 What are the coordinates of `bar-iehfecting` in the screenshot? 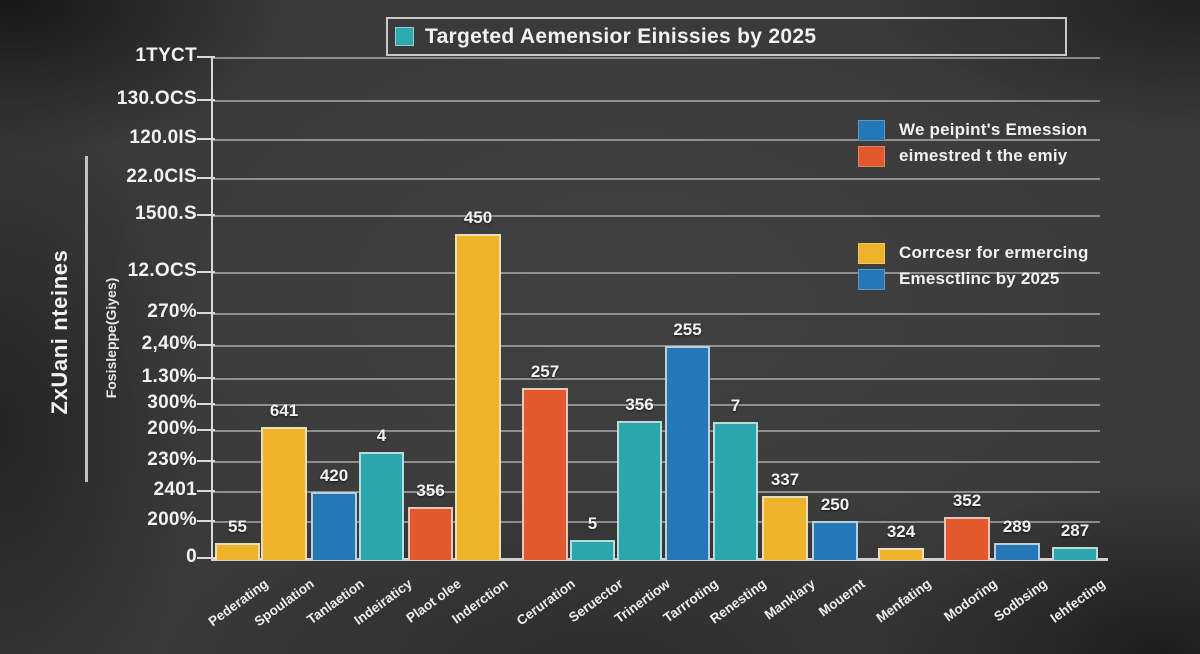 It's located at (1075, 553).